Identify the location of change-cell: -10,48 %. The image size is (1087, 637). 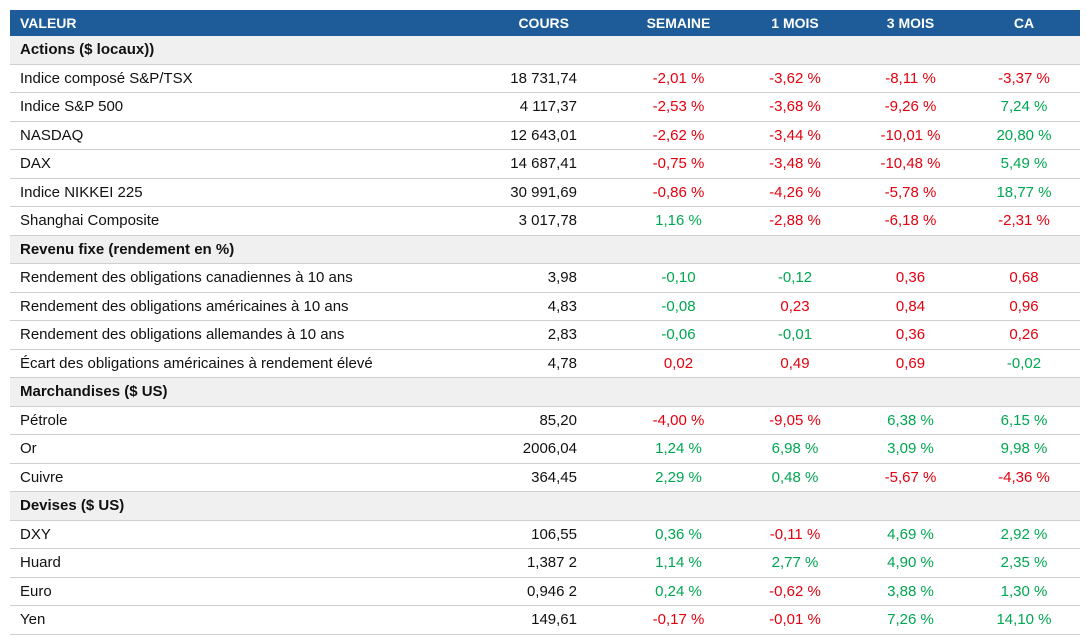
(910, 164).